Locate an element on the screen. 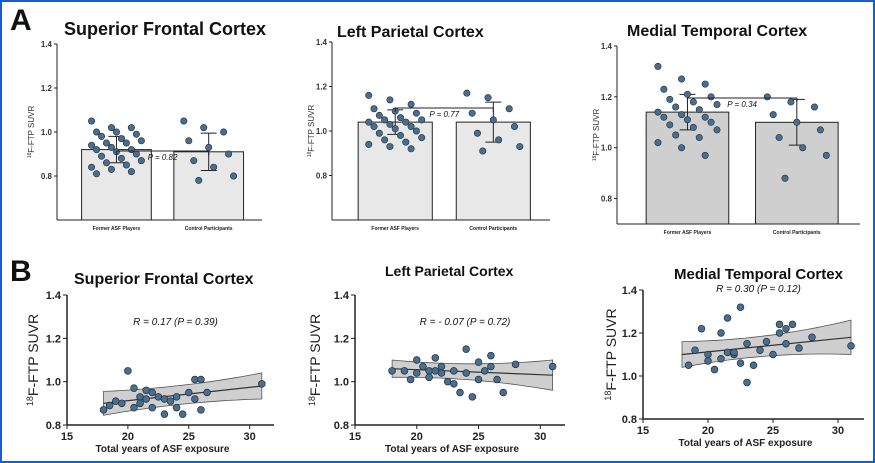  p-value-annotation: P = 0.82 is located at coordinates (163, 157).